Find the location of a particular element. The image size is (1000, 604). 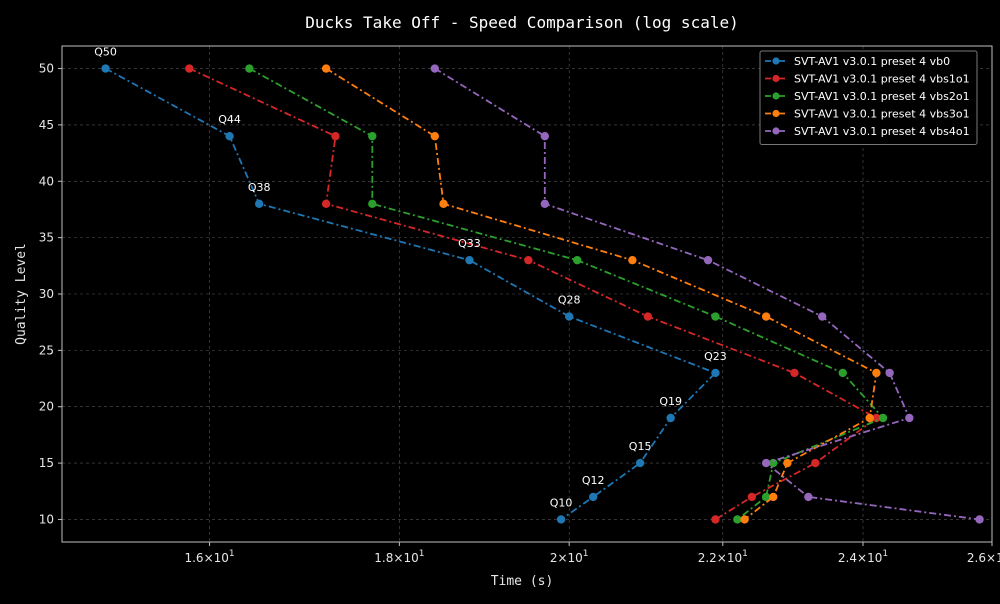

x-tick-mantissa: 1.8 is located at coordinates (383, 558).